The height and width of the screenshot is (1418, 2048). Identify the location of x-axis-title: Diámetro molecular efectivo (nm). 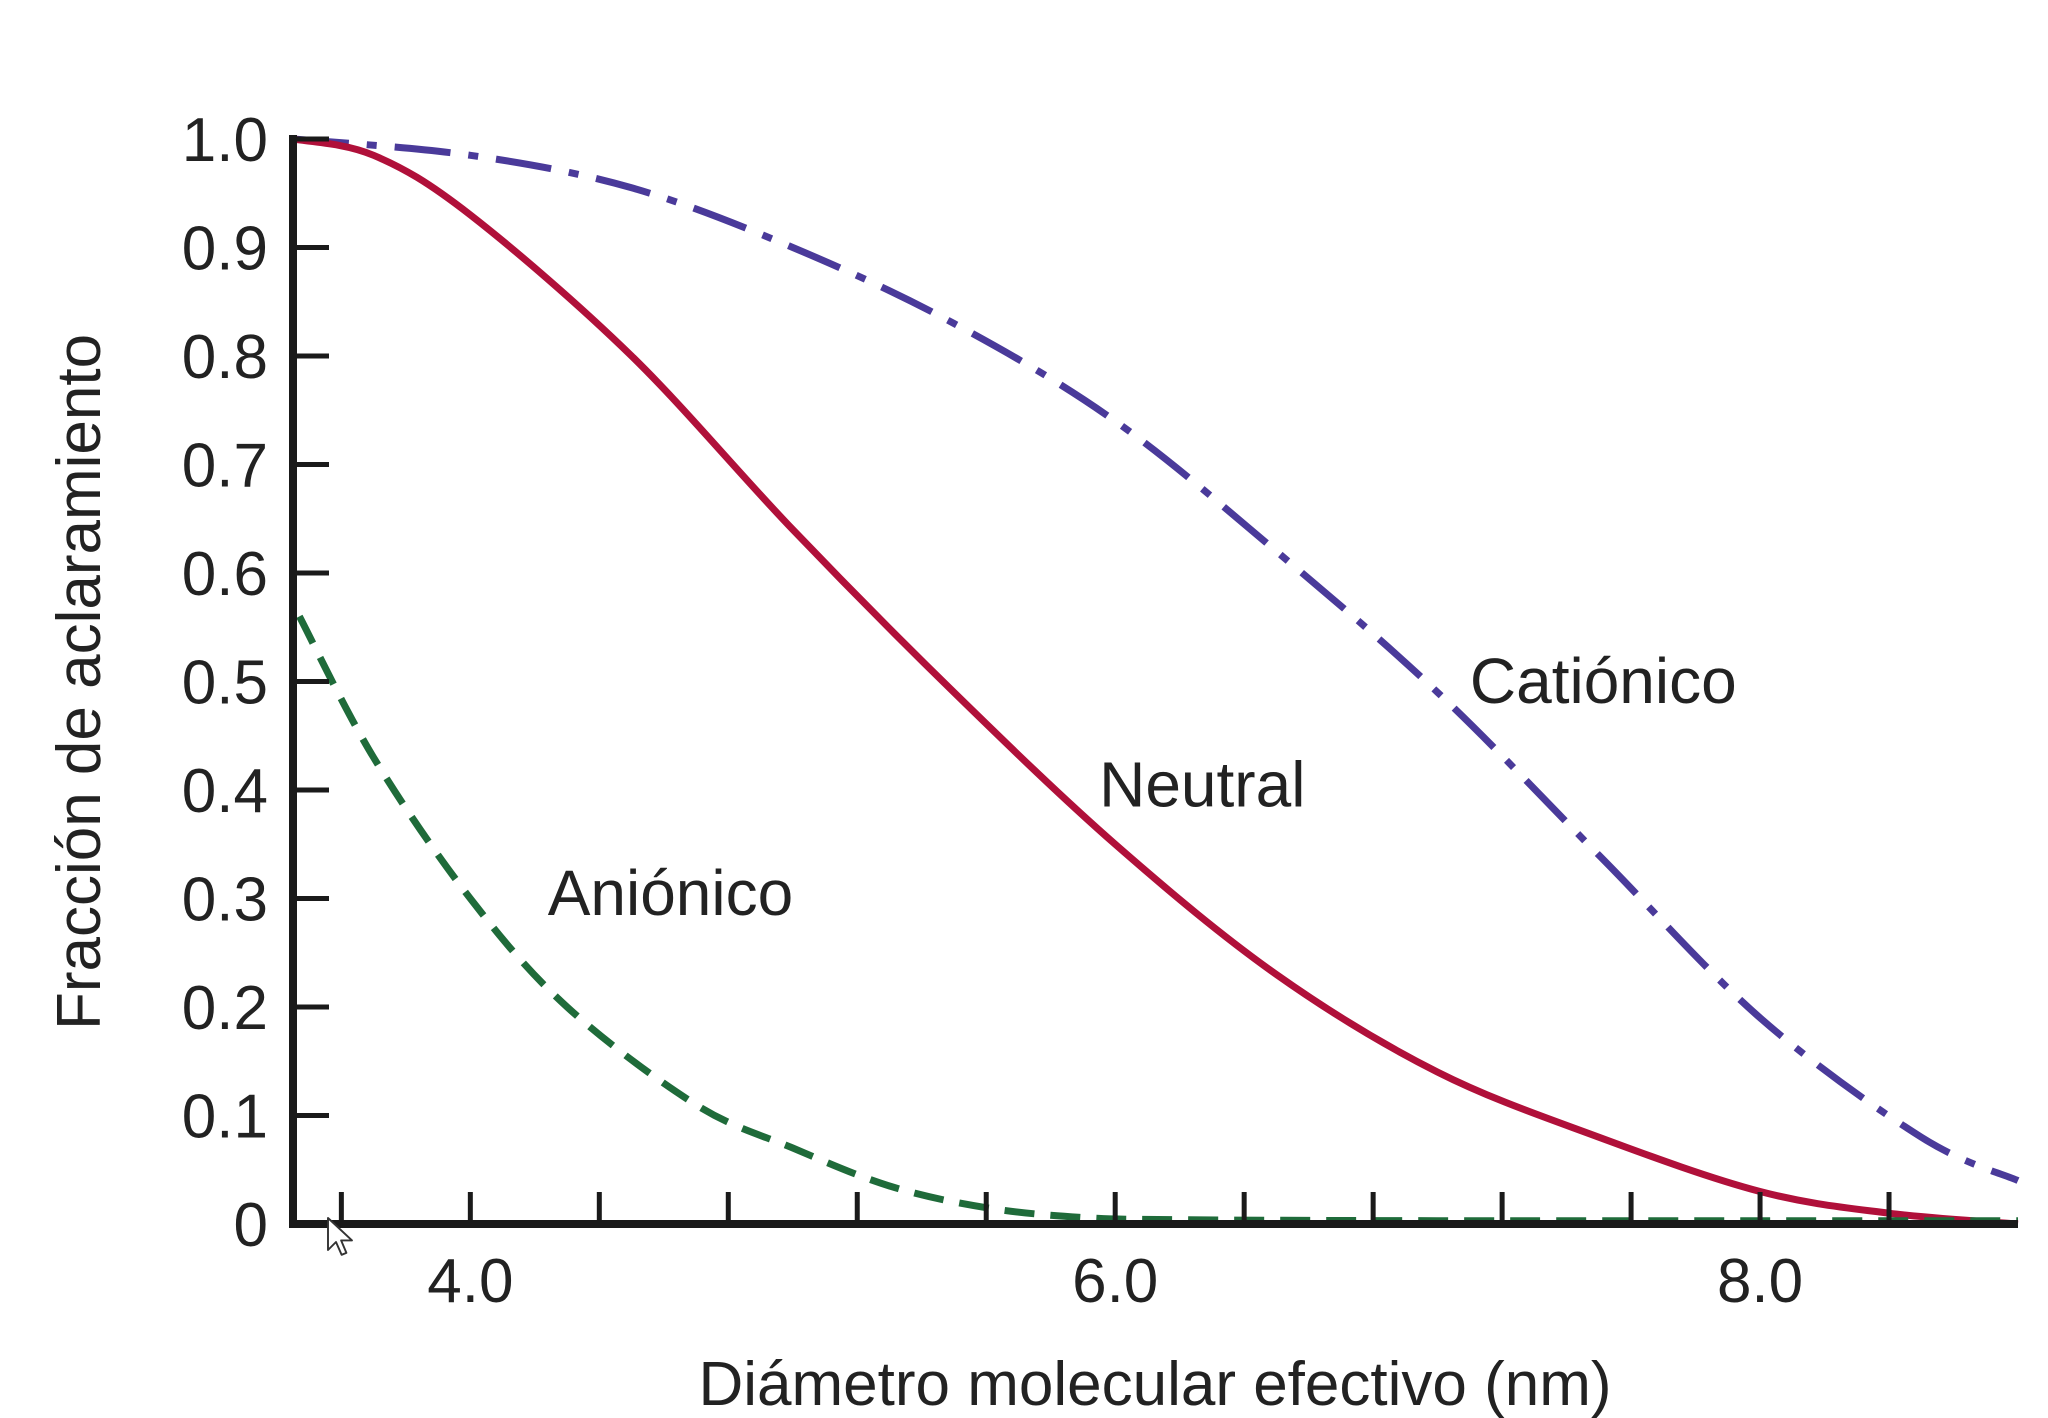
(1154, 1384).